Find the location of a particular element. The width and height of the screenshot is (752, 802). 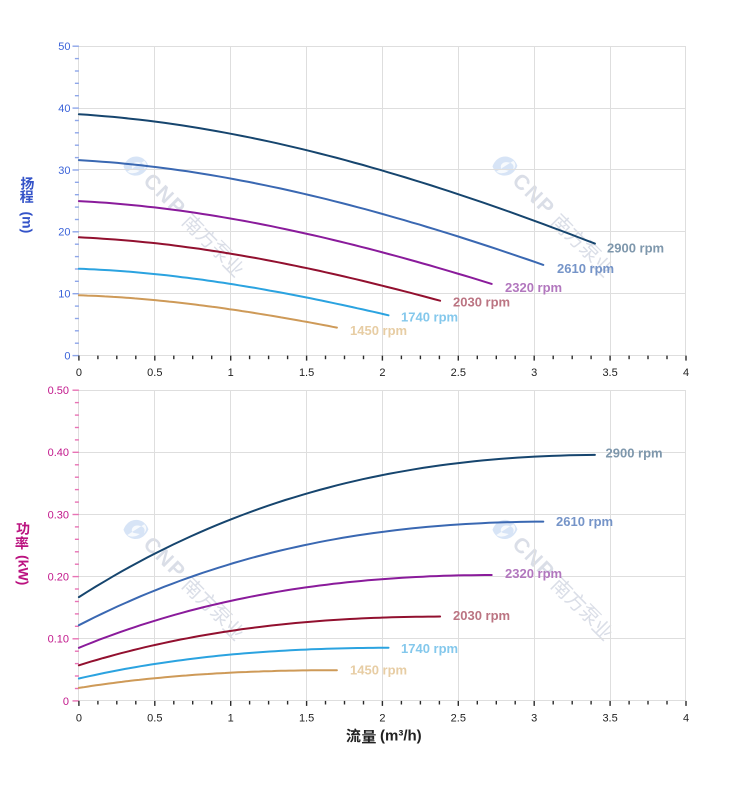

svg-text: (kW) is located at coordinates (24, 570).